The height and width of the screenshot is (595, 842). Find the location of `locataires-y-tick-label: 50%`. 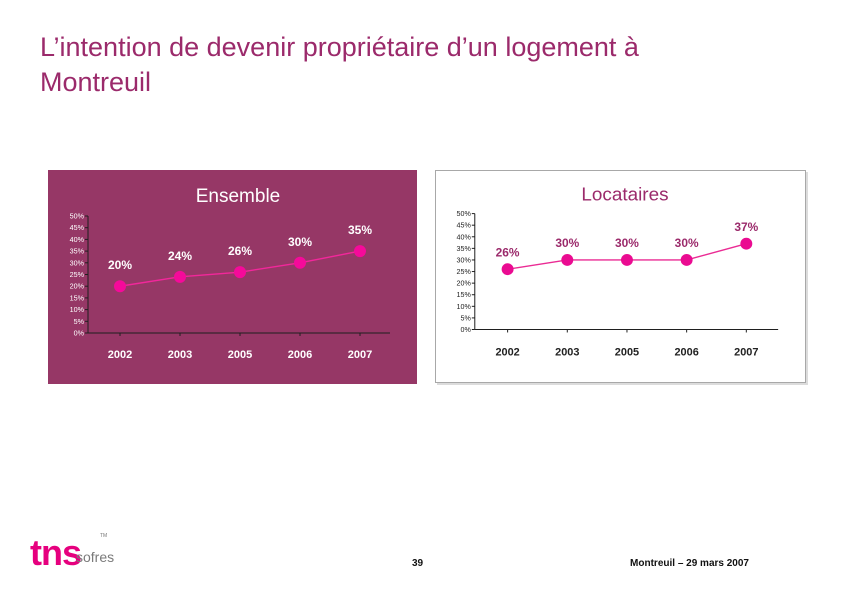

locataires-y-tick-label: 50% is located at coordinates (464, 214).